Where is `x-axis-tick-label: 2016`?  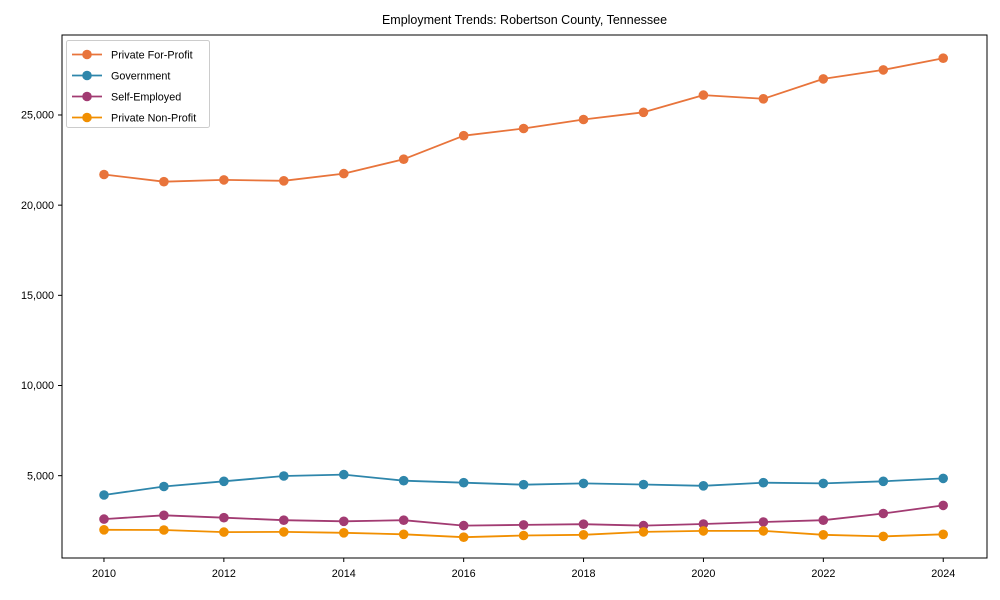 x-axis-tick-label: 2016 is located at coordinates (464, 574).